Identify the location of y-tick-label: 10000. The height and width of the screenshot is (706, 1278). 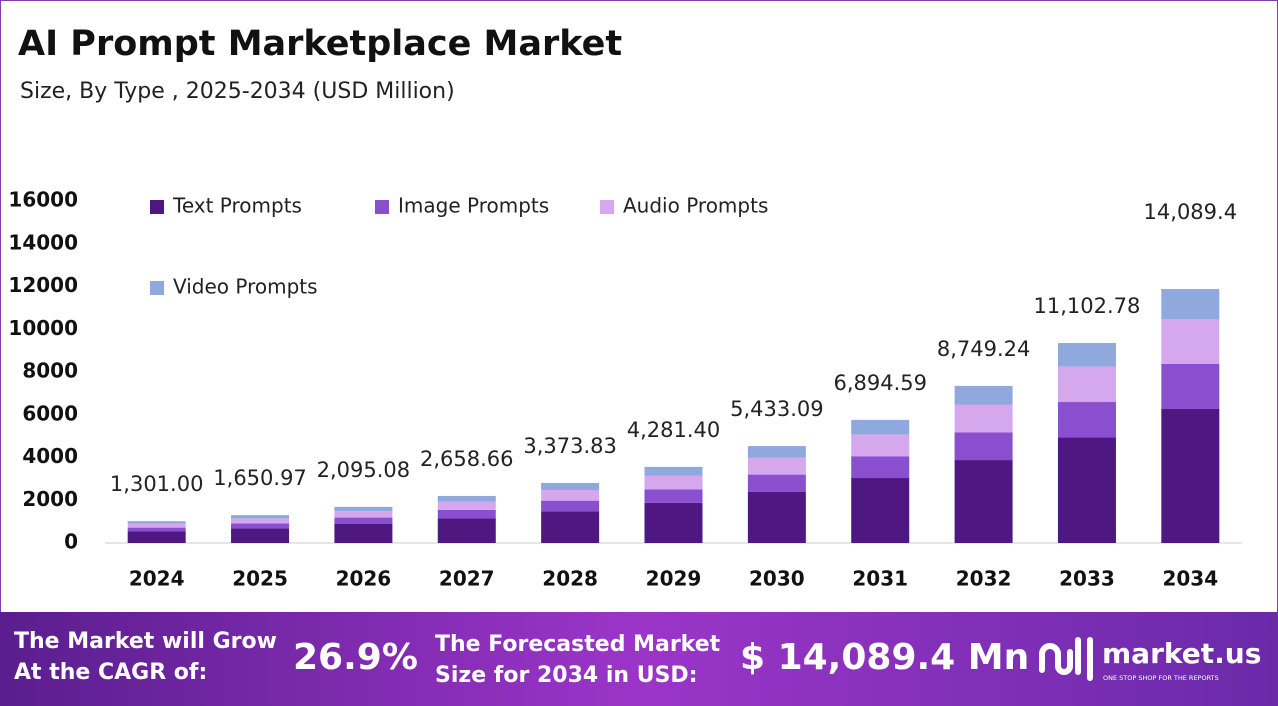
(43, 328).